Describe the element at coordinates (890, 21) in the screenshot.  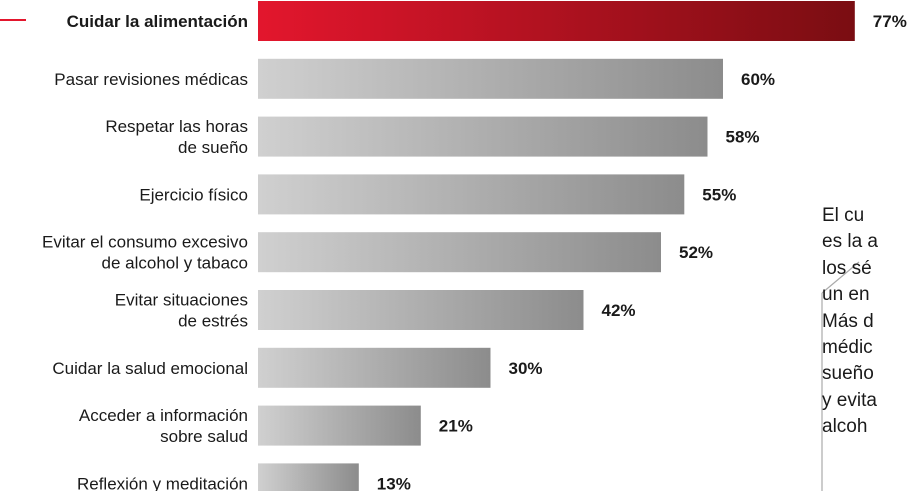
I see `value-label: 77%` at that location.